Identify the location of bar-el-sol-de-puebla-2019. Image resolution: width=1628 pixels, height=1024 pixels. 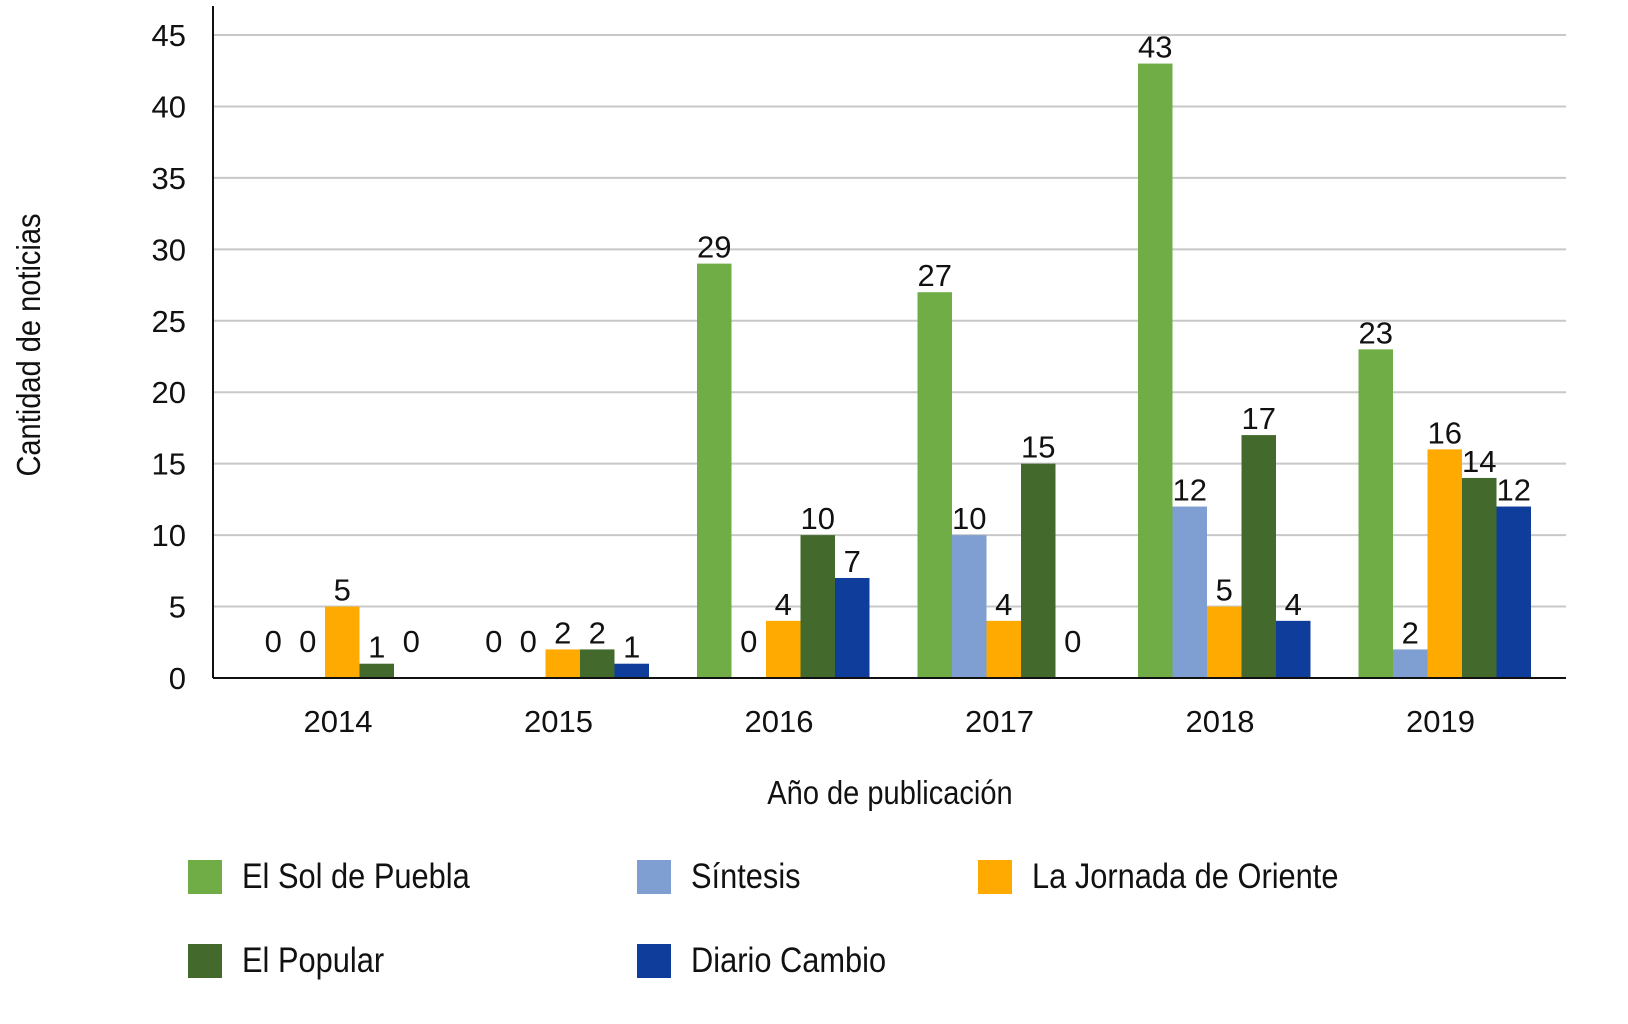
(1375, 513).